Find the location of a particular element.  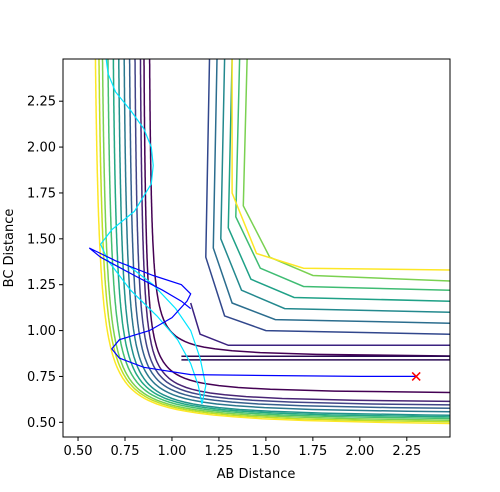

x-axis-ticks: 0.50 0.75 1.00 1.25 1.50 1.75 2.00 2.25 is located at coordinates (242, 448).